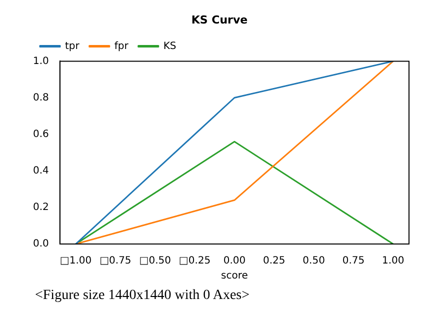  What do you see at coordinates (234, 261) in the screenshot?
I see `x-tick-label: 0.00` at bounding box center [234, 261].